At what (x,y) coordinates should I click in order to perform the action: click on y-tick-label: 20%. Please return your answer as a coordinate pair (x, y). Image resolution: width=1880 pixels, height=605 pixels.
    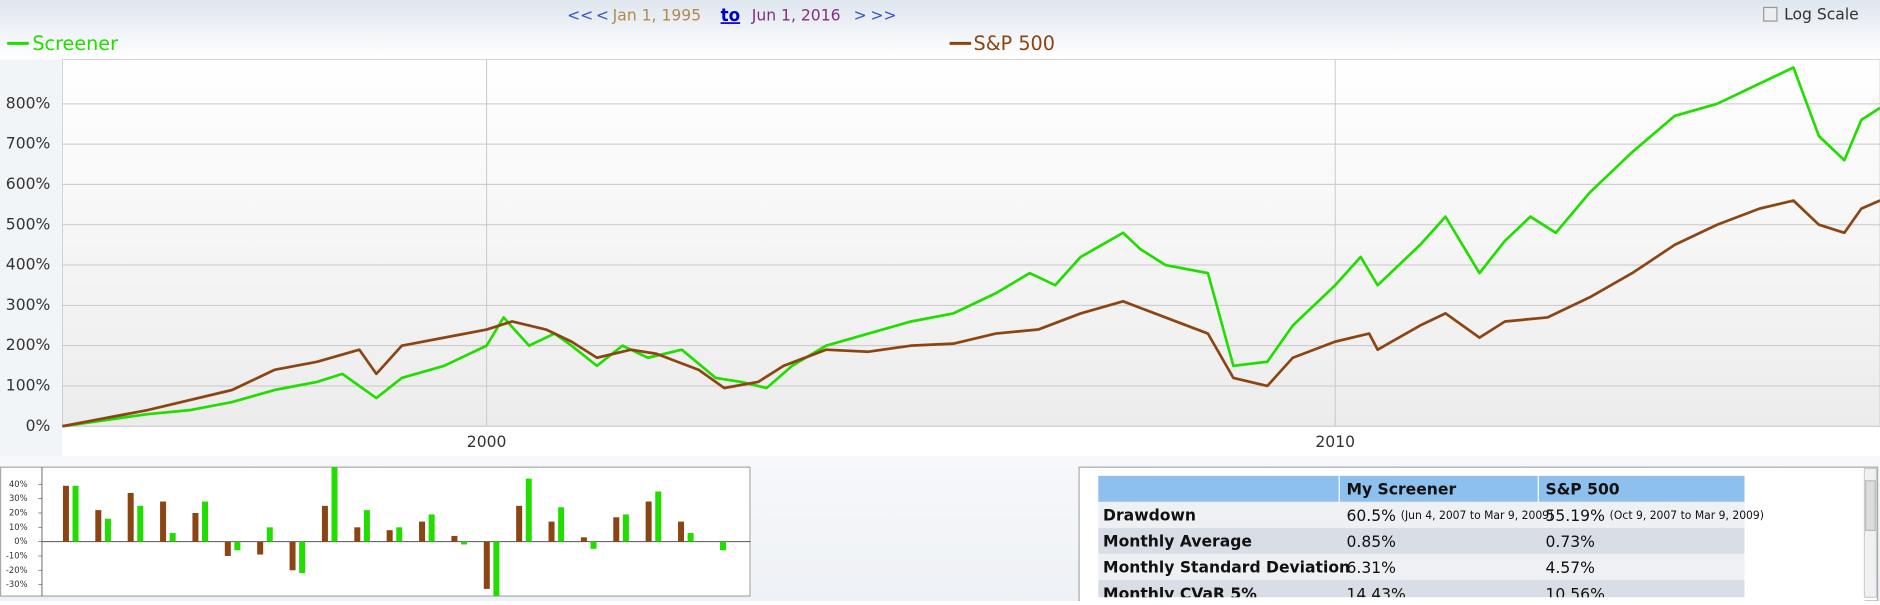
    Looking at the image, I should click on (18, 513).